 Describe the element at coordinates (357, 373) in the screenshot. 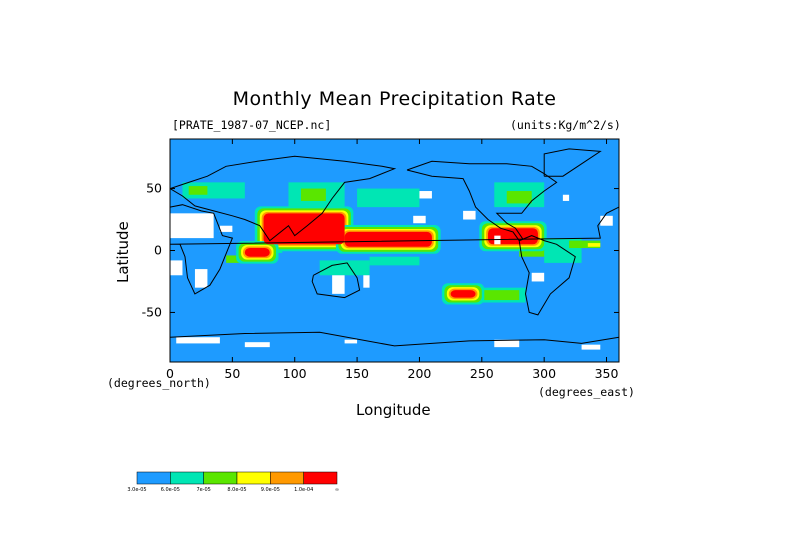

I see `x-tick-label-150: 150` at that location.